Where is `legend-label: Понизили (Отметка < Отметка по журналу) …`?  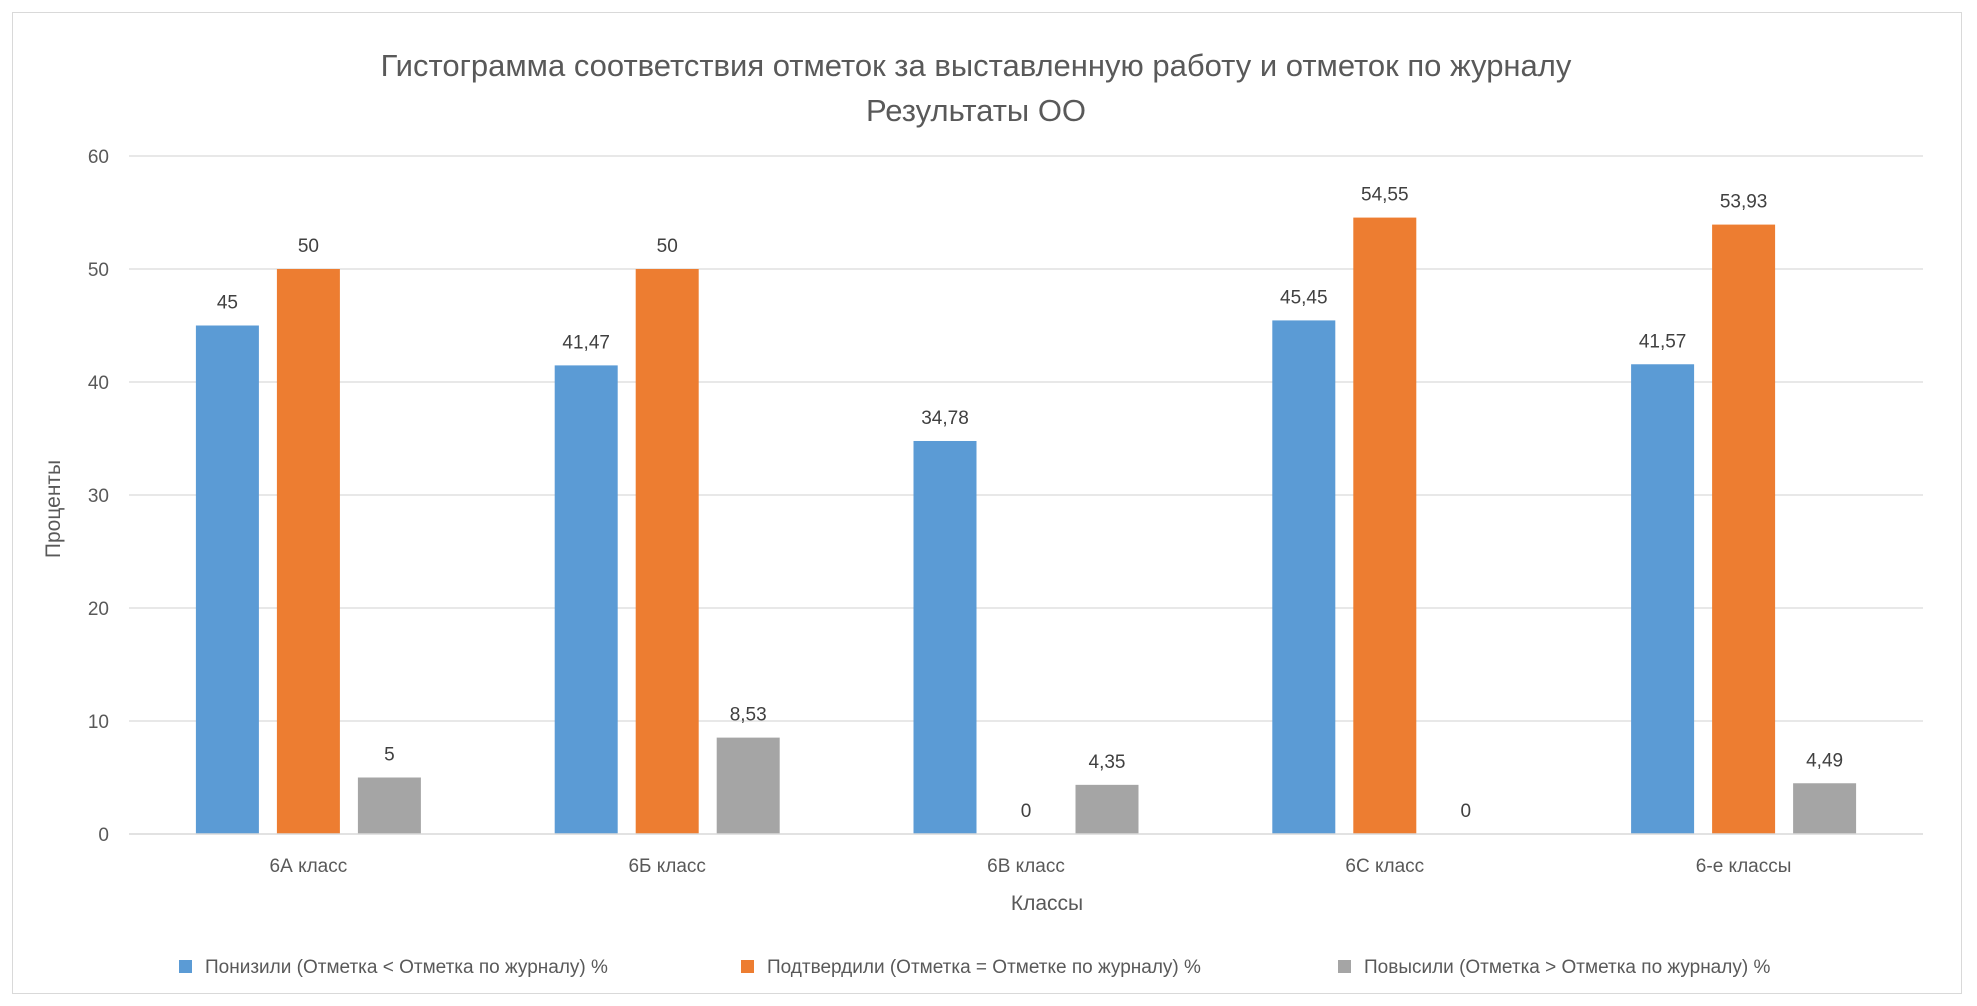
legend-label: Понизили (Отметка < Отметка по журналу) … is located at coordinates (406, 967).